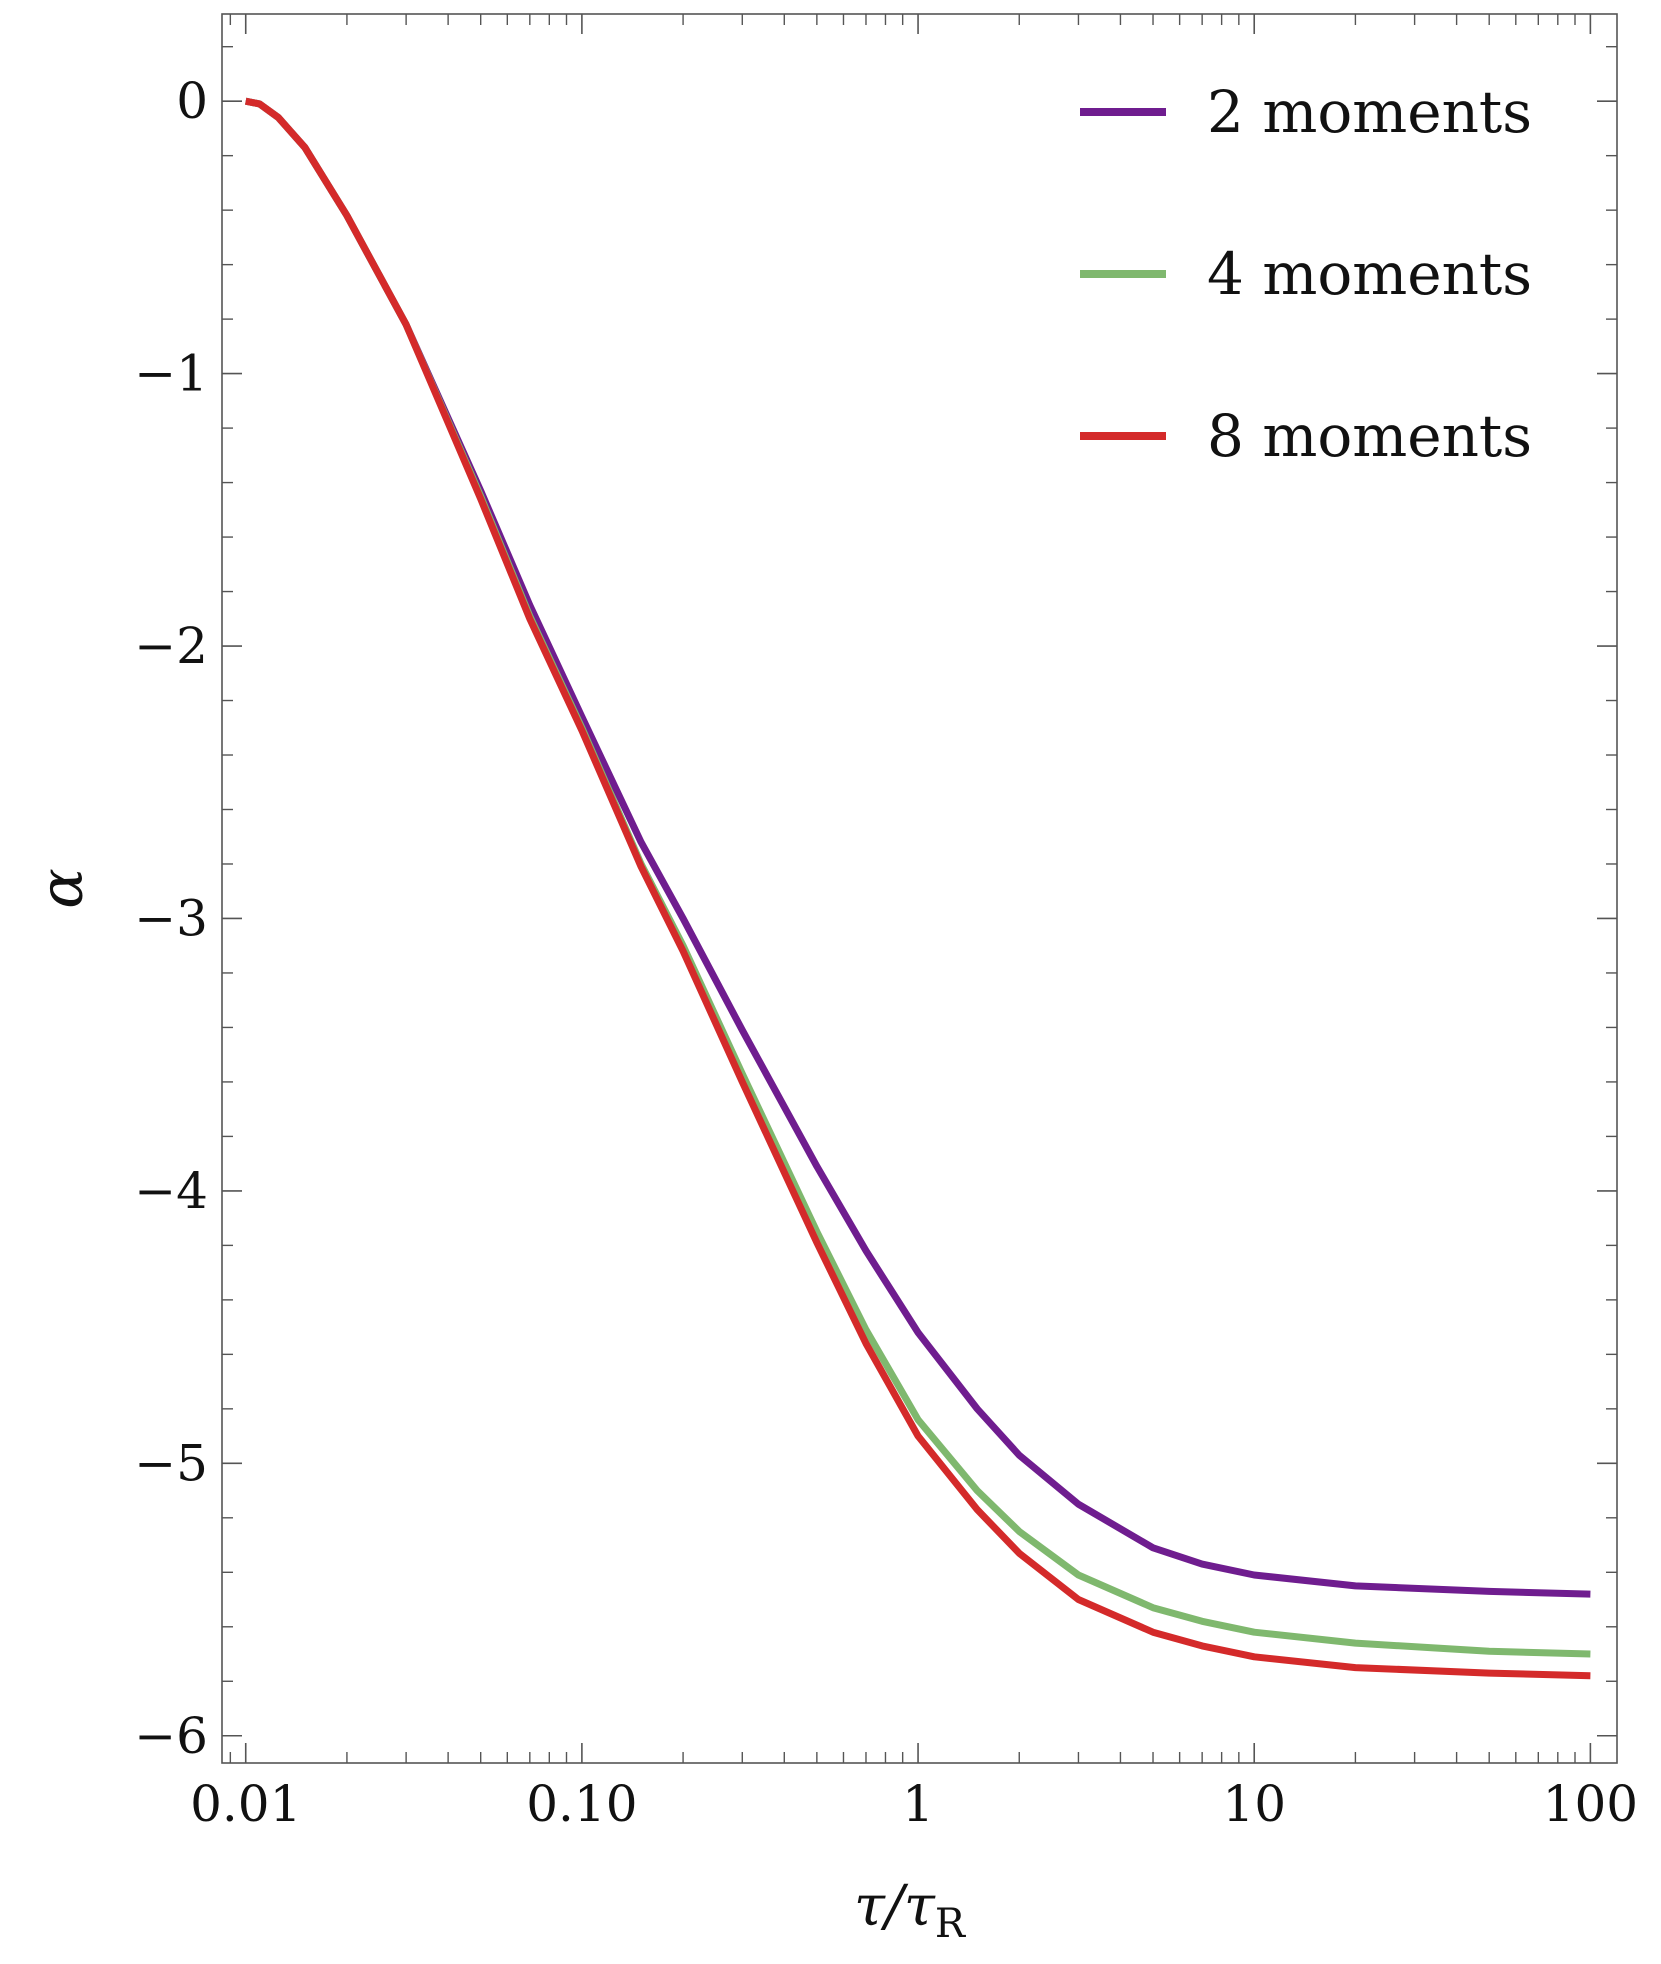 The height and width of the screenshot is (1964, 1661). Describe the element at coordinates (1254, 1804) in the screenshot. I see `x-tick-label: 10` at that location.